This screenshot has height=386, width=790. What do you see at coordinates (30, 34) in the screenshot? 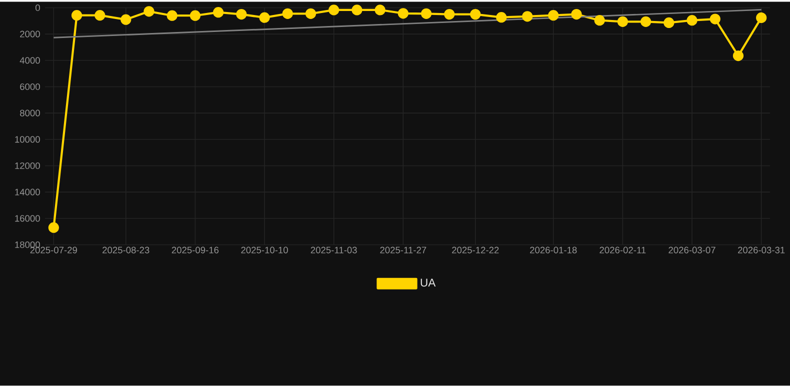
I see `y-tick-label: 2000` at bounding box center [30, 34].